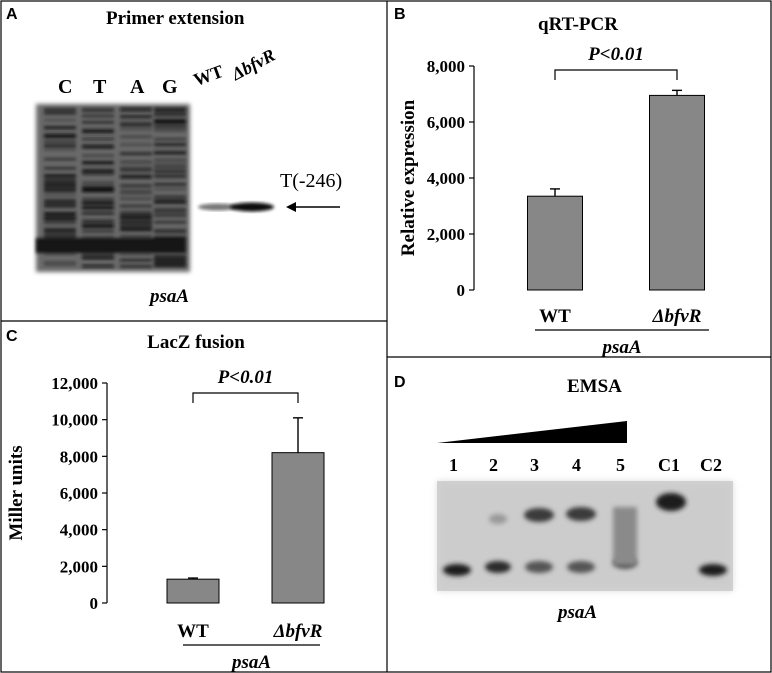 This screenshot has width=772, height=673. What do you see at coordinates (594, 386) in the screenshot?
I see `panel-title: EMSA` at bounding box center [594, 386].